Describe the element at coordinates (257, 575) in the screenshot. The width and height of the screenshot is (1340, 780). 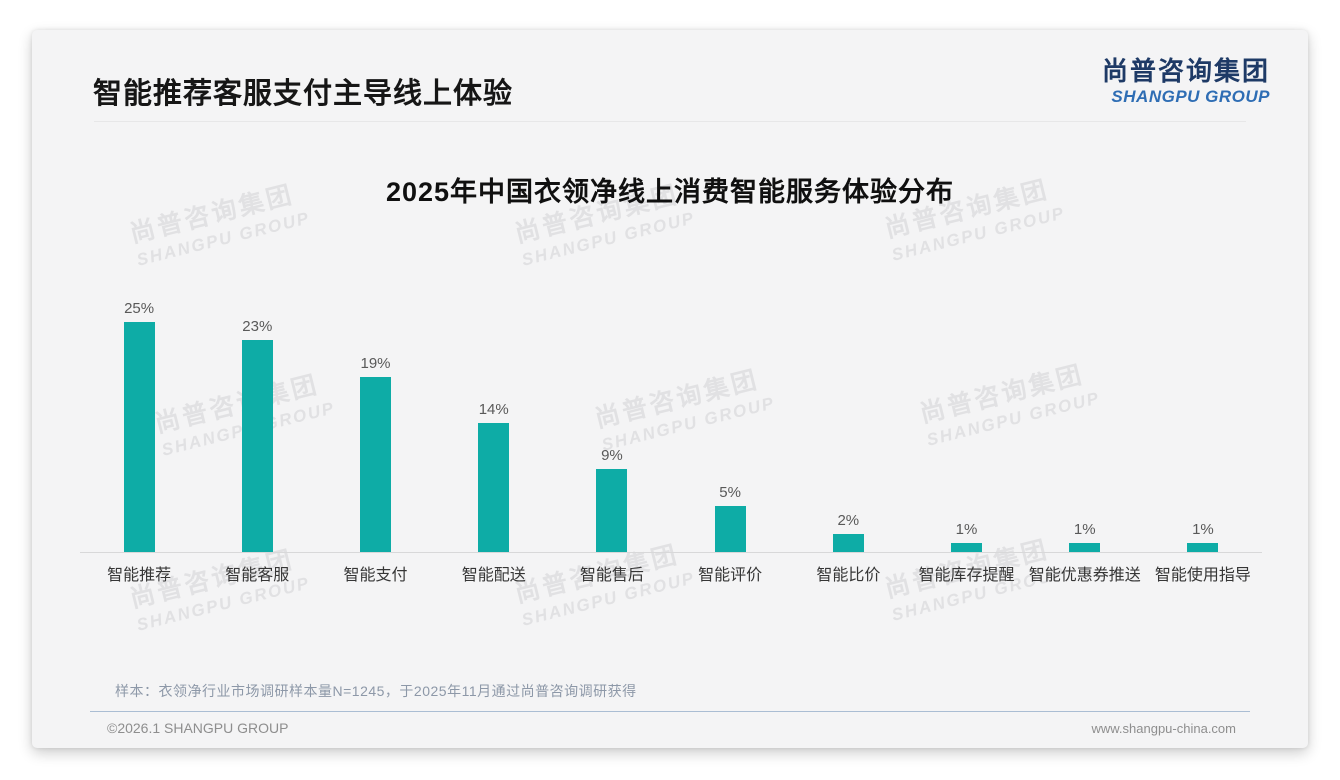
I see `x-axis-label: 智能客服` at that location.